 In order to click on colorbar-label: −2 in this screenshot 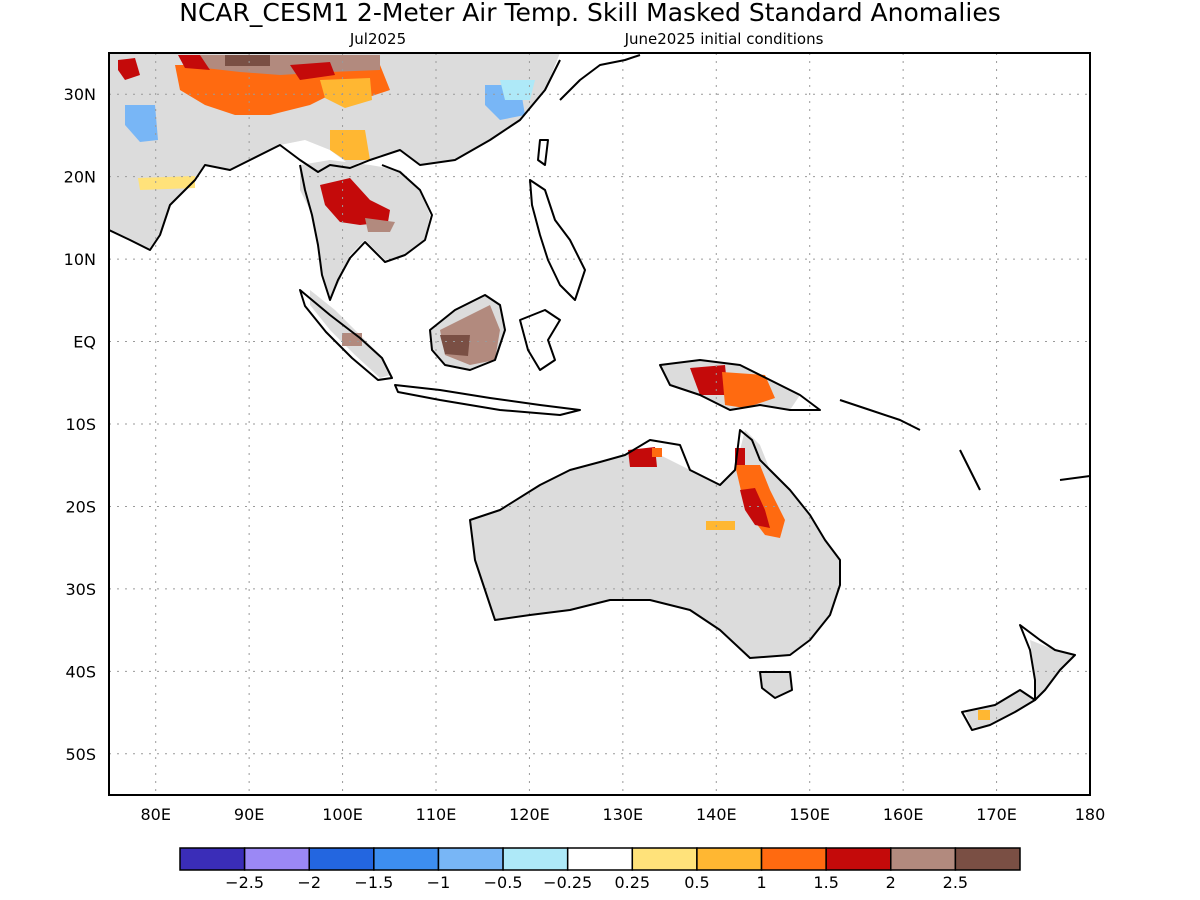, I will do `click(309, 882)`.